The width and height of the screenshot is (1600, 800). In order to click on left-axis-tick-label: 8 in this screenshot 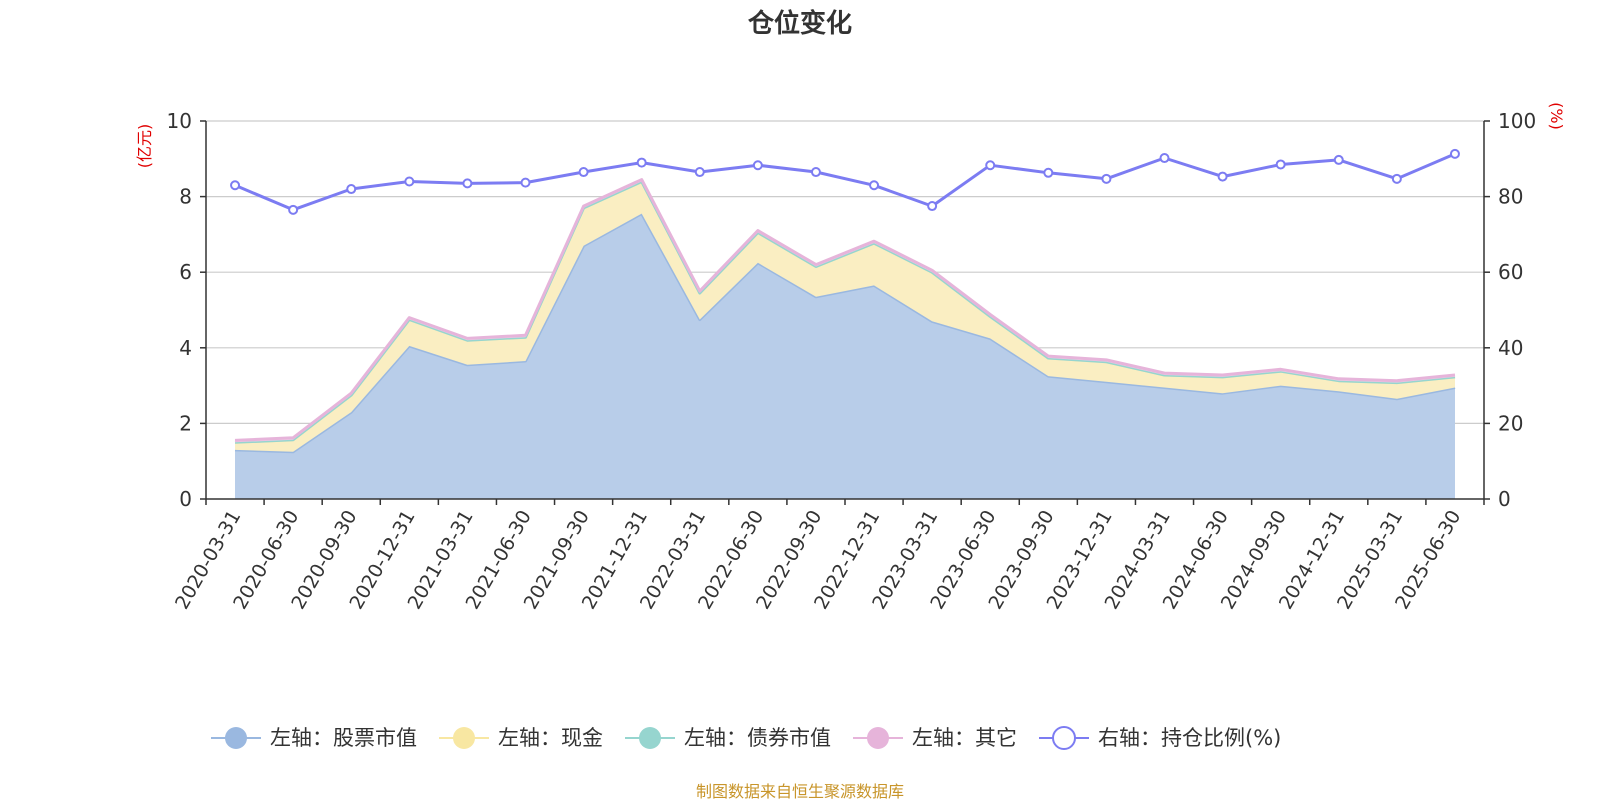, I will do `click(185, 197)`.